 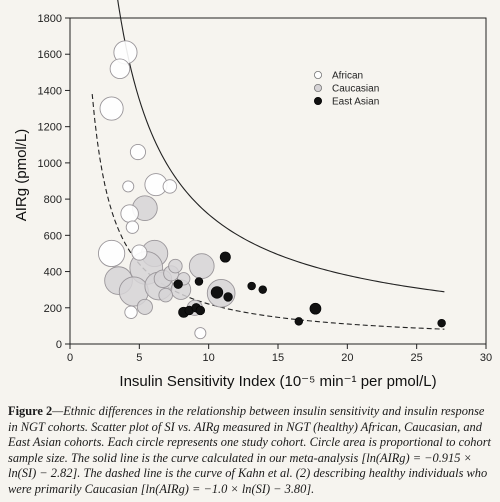 I want to click on y-tick-label: 0, so click(x=59, y=345).